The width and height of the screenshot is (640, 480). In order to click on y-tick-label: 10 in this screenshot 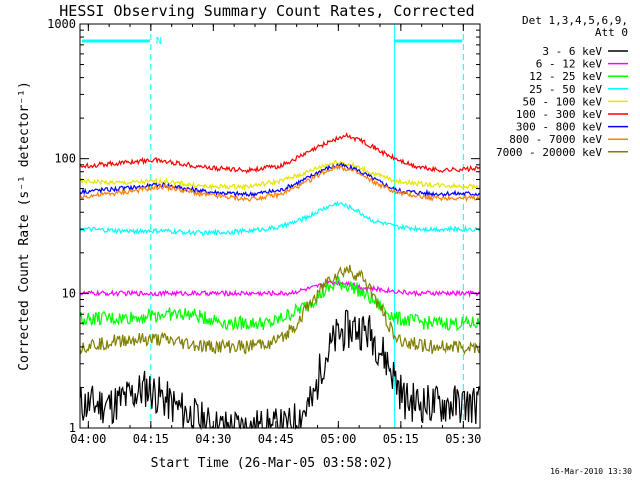, I will do `click(69, 293)`.